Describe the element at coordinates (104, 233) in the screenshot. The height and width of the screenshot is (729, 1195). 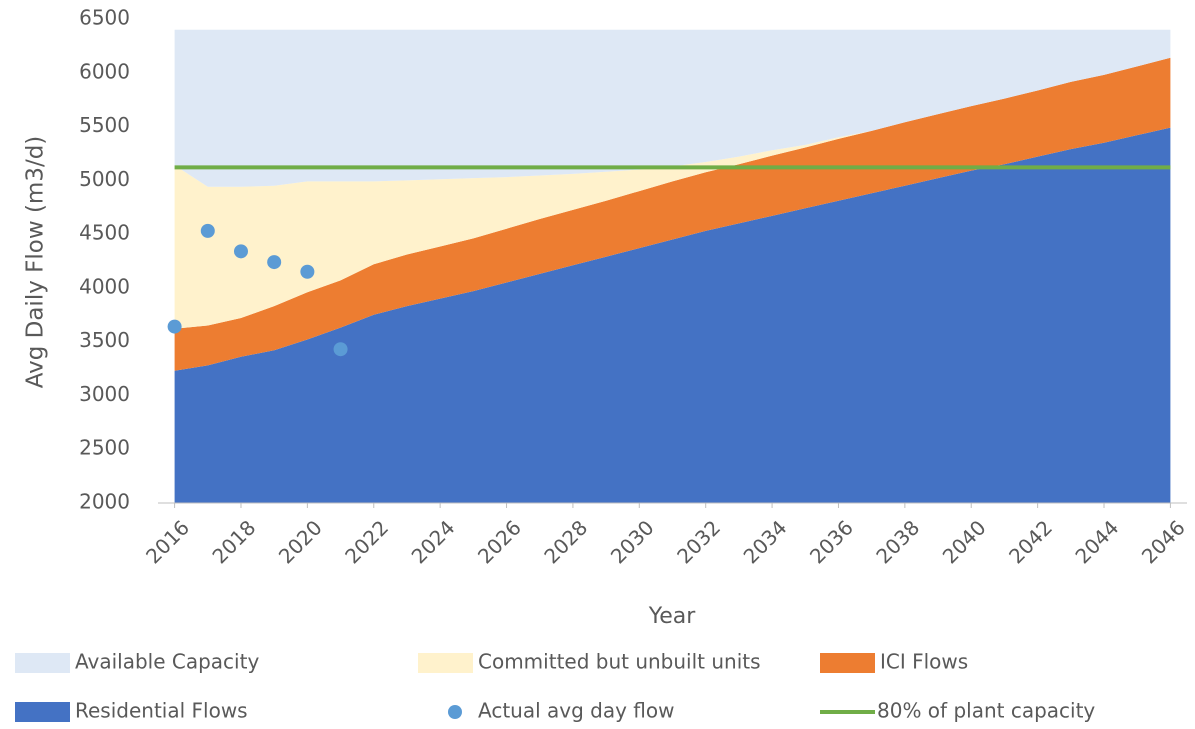
I see `y-tick-label: 4500` at that location.